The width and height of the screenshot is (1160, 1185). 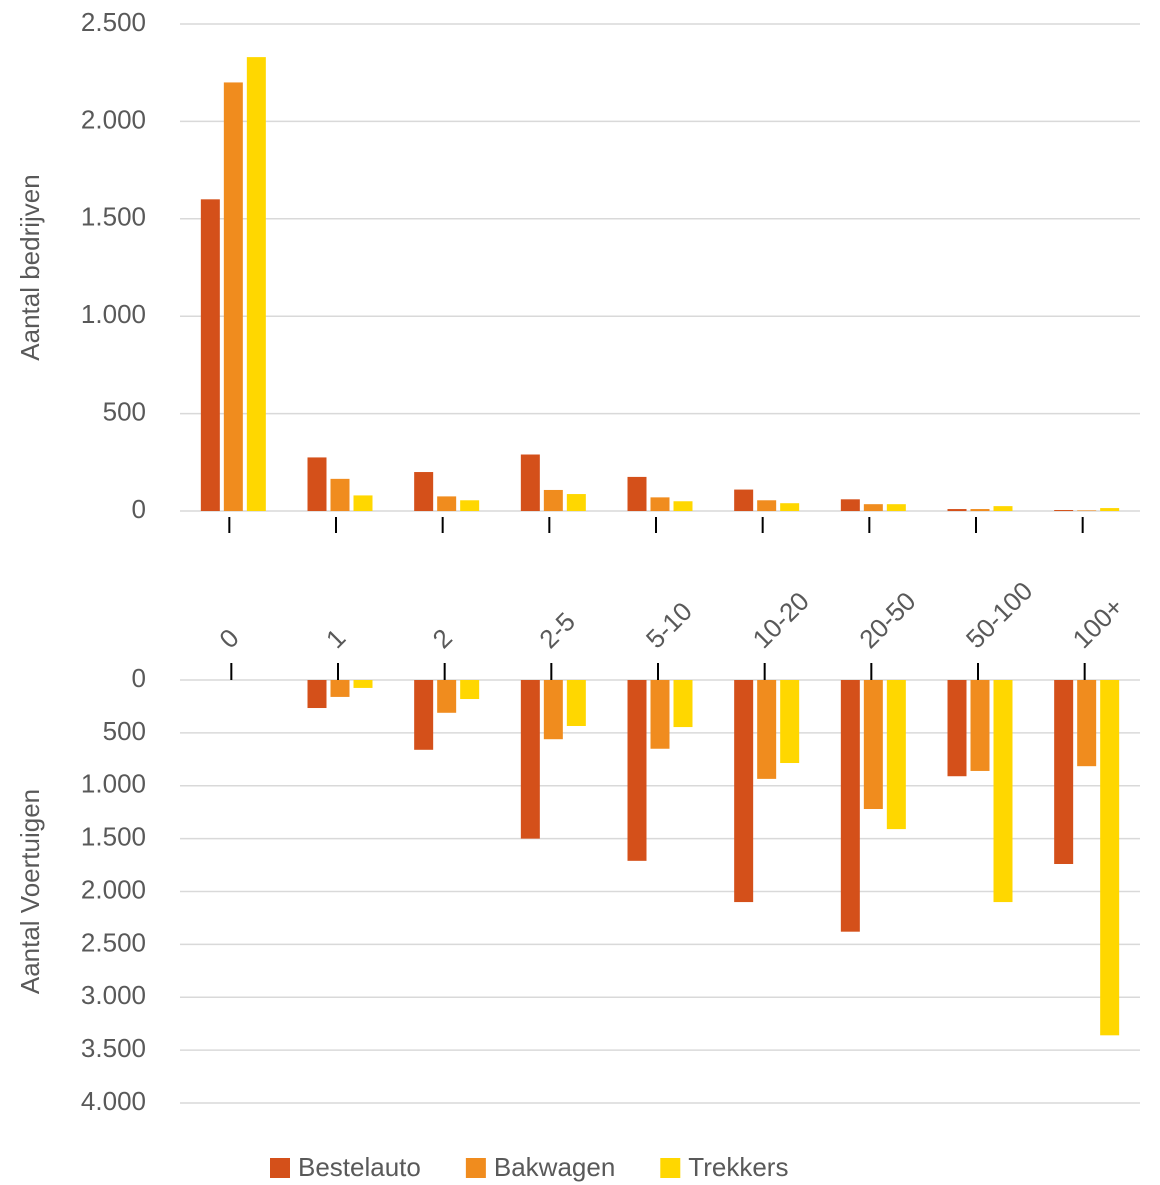 What do you see at coordinates (30, 891) in the screenshot?
I see `y-axis-title: Aantal Voertuigen` at bounding box center [30, 891].